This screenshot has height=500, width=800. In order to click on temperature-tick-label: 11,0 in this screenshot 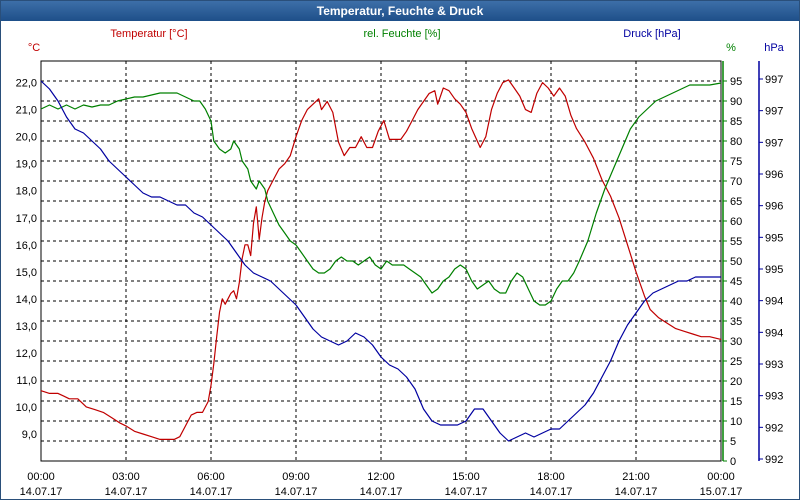, I will do `click(26, 381)`.